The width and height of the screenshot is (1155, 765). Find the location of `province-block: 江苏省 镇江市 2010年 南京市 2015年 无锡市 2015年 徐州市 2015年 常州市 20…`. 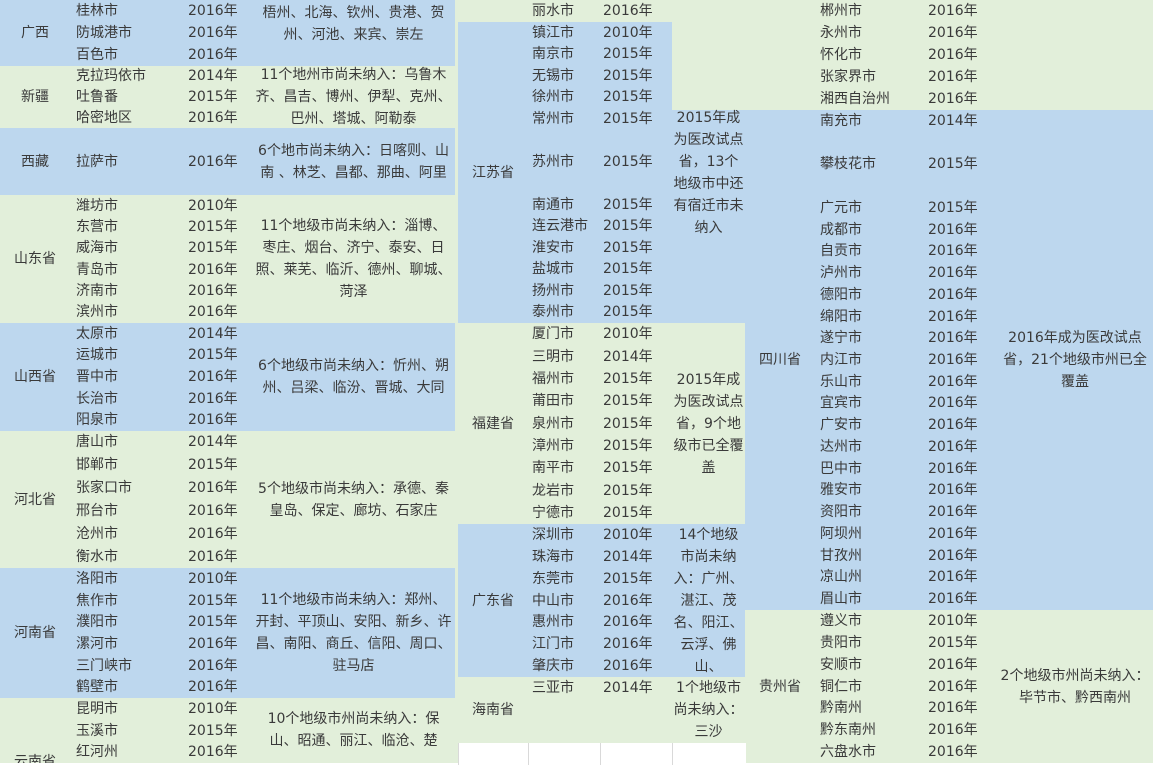

province-block: 江苏省 镇江市 2010年 南京市 2015年 无锡市 2015年 徐州市 2015年 常州市 20… is located at coordinates (601, 172).